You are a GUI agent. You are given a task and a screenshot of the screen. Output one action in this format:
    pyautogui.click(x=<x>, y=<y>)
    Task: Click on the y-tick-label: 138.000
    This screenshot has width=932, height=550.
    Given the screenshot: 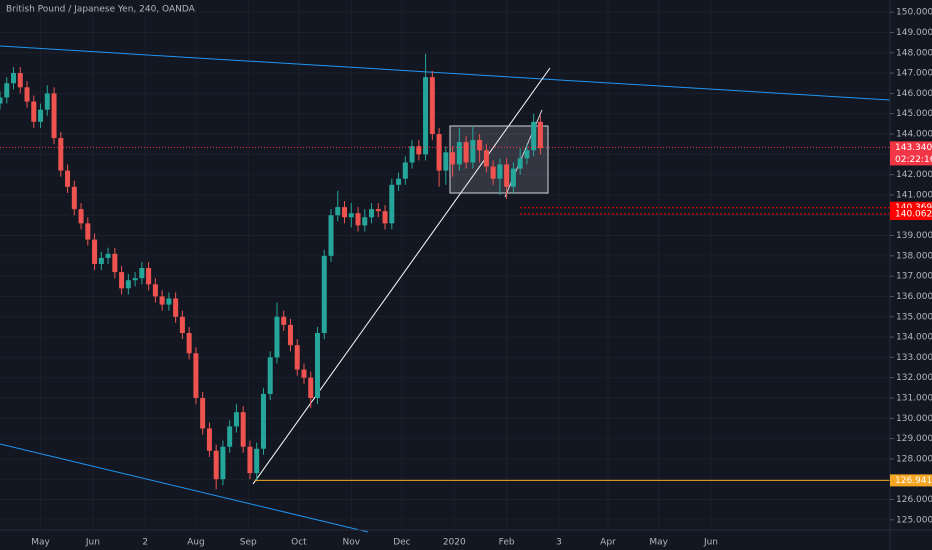 What is the action you would take?
    pyautogui.click(x=914, y=256)
    